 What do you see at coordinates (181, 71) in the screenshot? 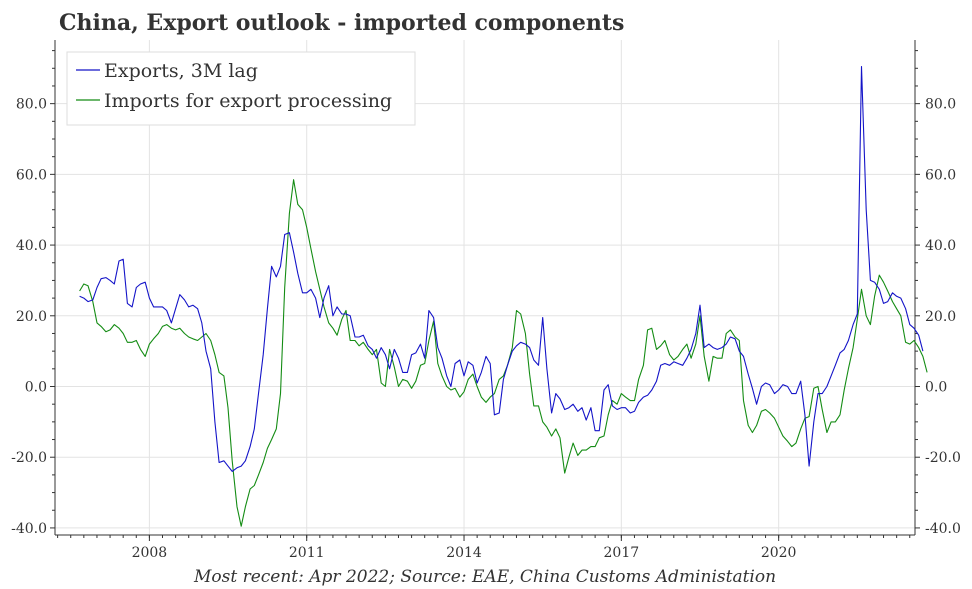
I see `legend-label-exports: Exports, 3M lag` at bounding box center [181, 71].